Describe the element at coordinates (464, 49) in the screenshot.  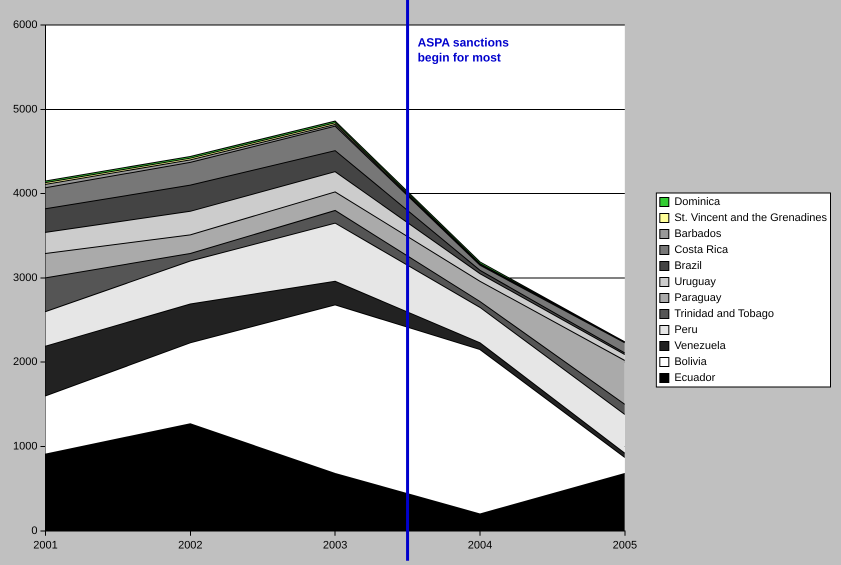
I see `ref-line-label: ASPA sanctions begin for most` at that location.